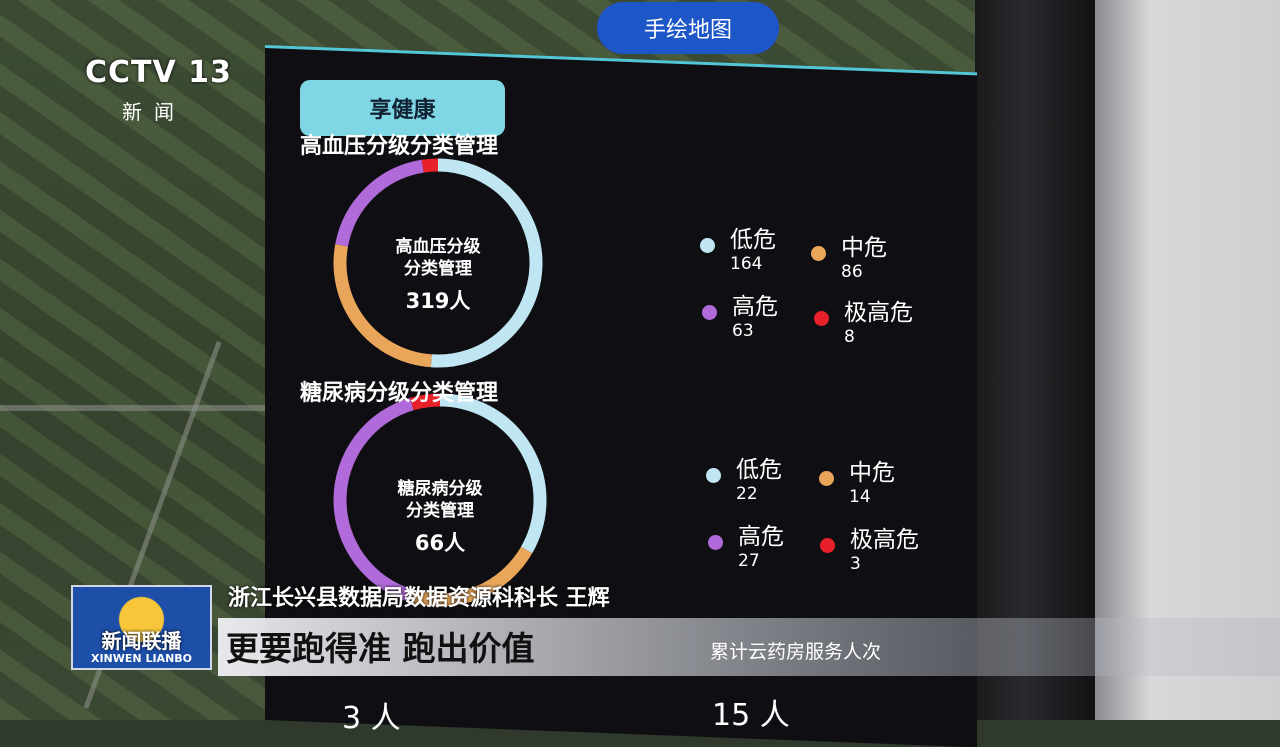 This screenshot has width=1280, height=747. Describe the element at coordinates (852, 272) in the screenshot. I see `legend-value: 86` at that location.